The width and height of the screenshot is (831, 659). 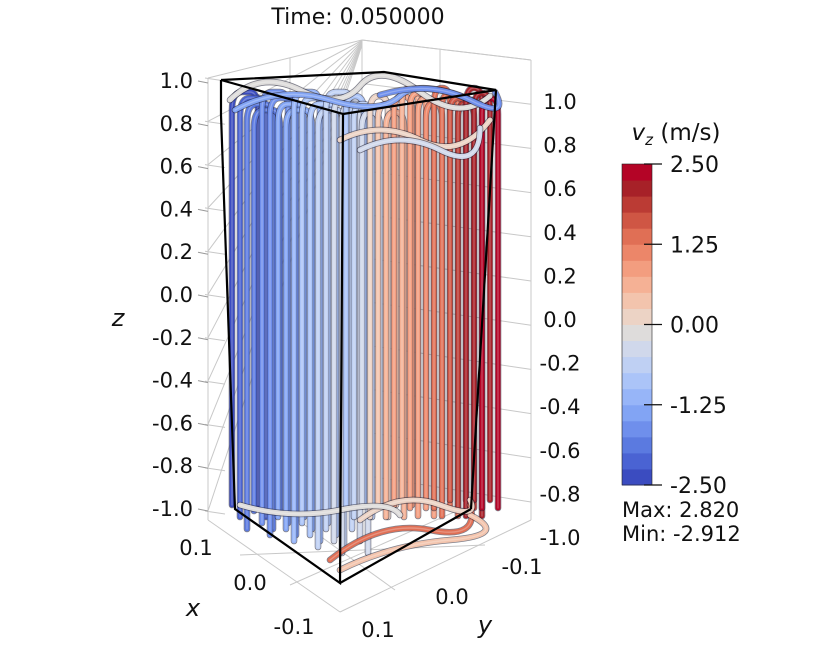 What do you see at coordinates (176, 295) in the screenshot?
I see `z-tick-label: 0.0` at bounding box center [176, 295].